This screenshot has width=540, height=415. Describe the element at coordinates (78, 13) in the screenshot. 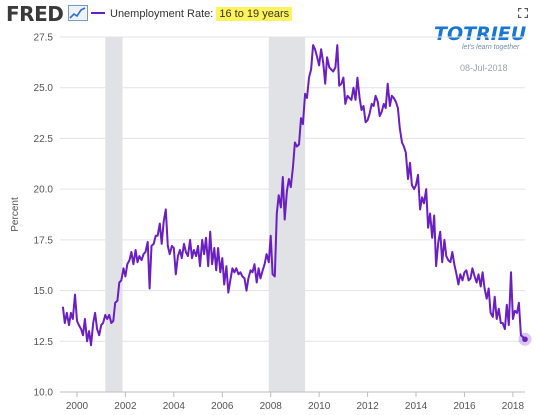

I see `fred-line-chart-icon` at that location.